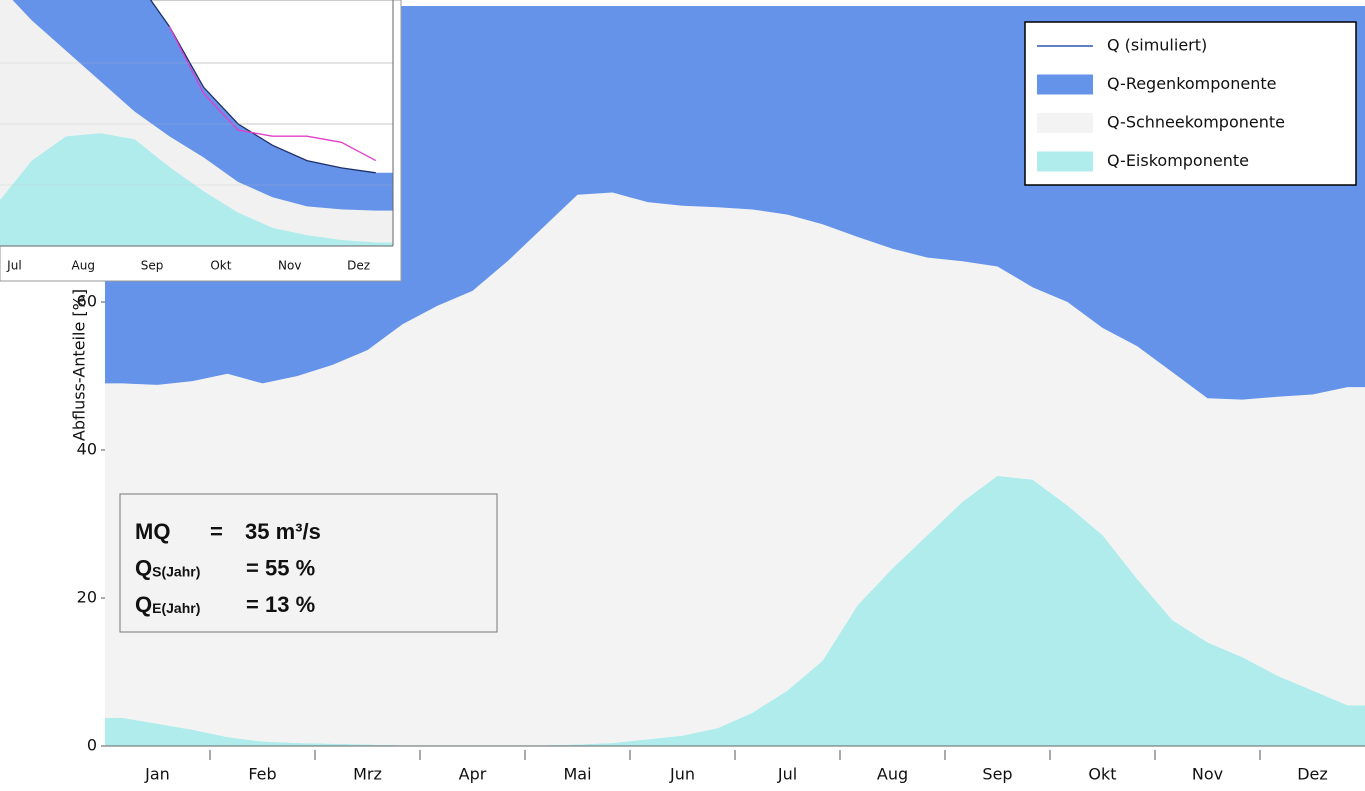 The width and height of the screenshot is (1365, 791). Describe the element at coordinates (176, 608) in the screenshot. I see `info-subscript: E(Jahr)` at that location.